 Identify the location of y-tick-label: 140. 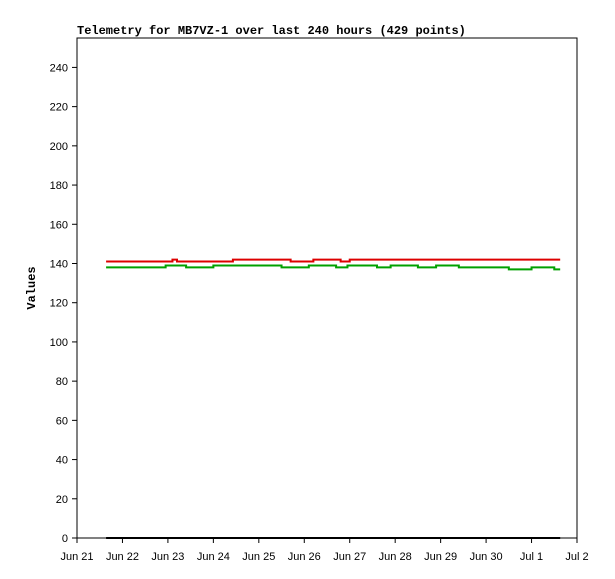
(59, 264).